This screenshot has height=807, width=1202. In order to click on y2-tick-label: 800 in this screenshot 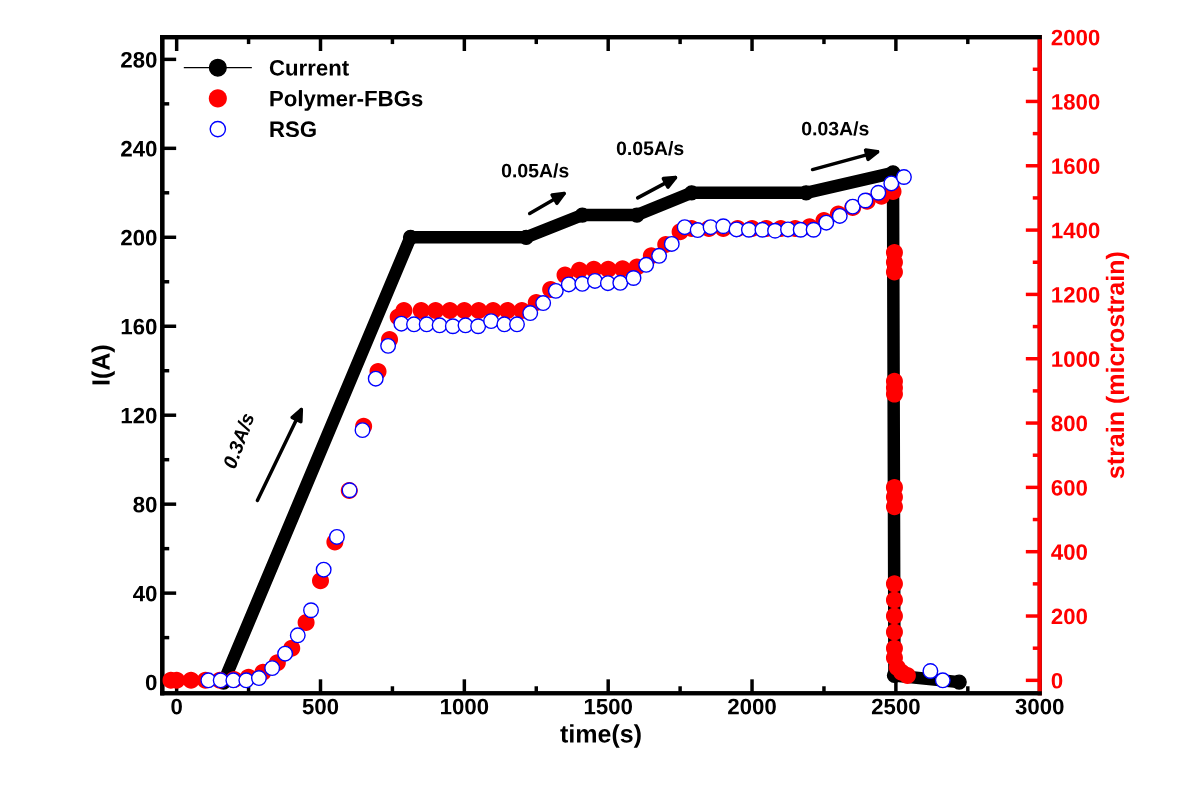, I will do `click(1069, 423)`.